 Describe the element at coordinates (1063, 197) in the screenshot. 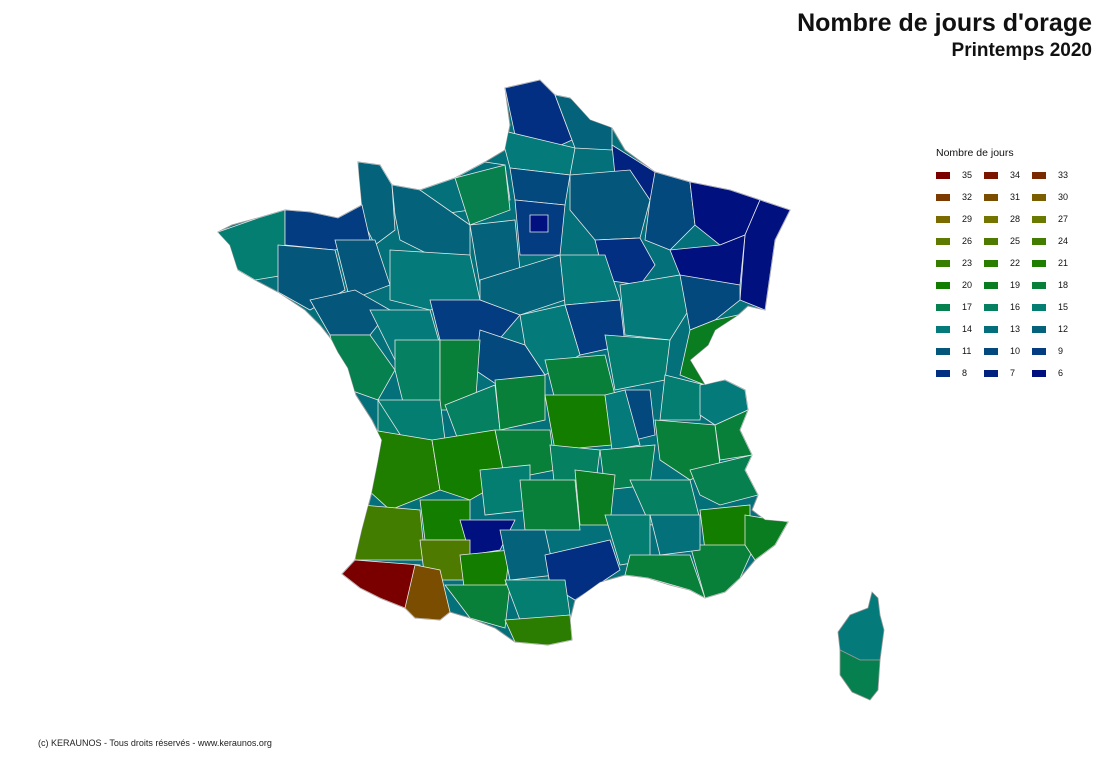

I see `legend-value: 30` at that location.